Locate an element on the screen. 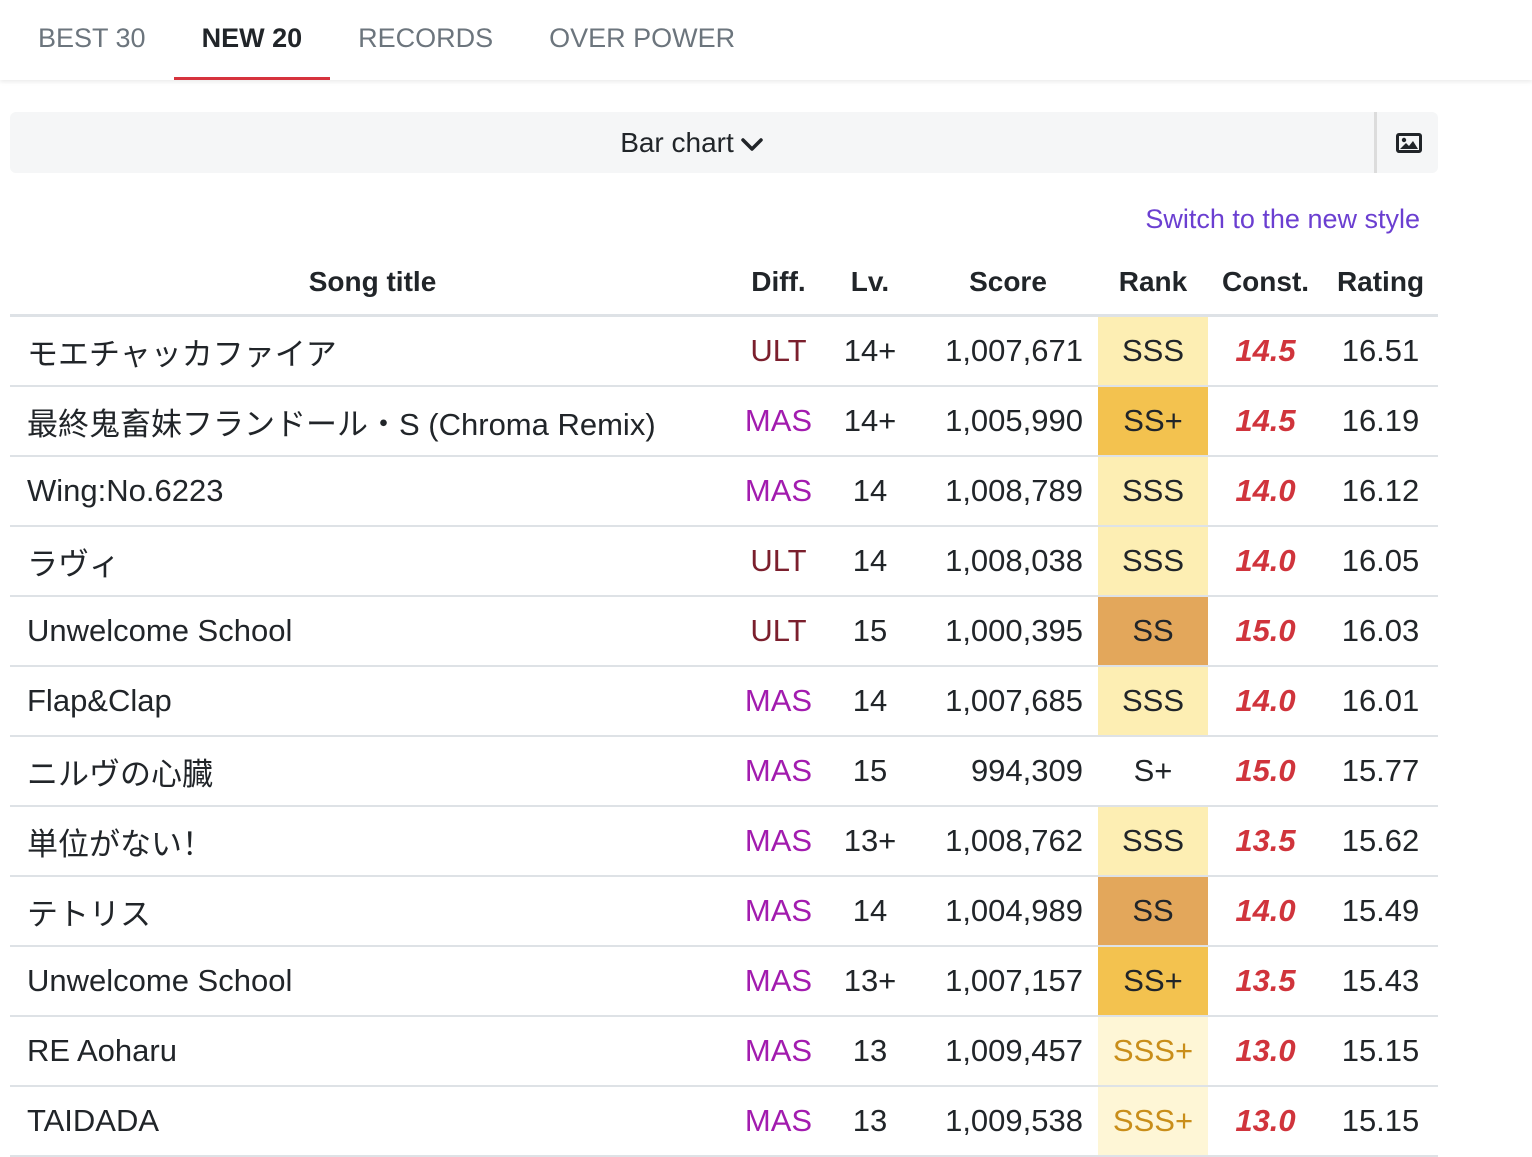  image-icon is located at coordinates (1409, 142).